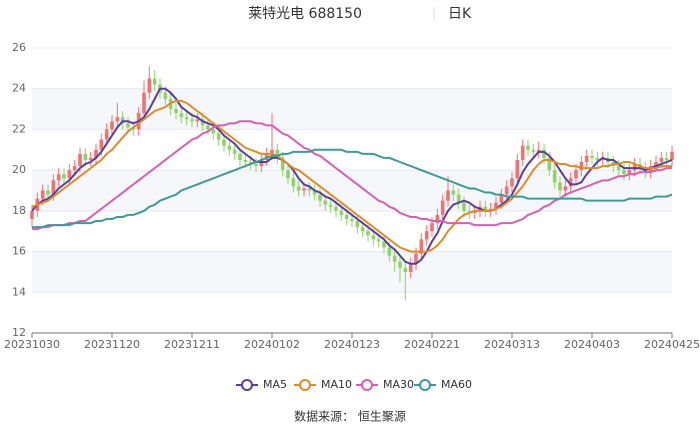 This screenshot has height=425, width=700. Describe the element at coordinates (275, 384) in the screenshot. I see `legend-label: MA5` at that location.